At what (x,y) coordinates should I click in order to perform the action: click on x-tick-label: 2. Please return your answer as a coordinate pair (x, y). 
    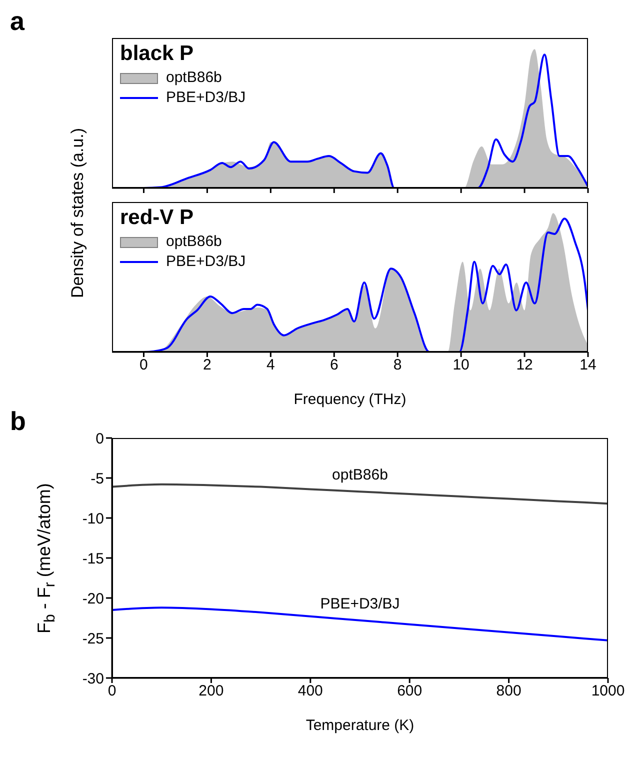
    Looking at the image, I should click on (207, 365).